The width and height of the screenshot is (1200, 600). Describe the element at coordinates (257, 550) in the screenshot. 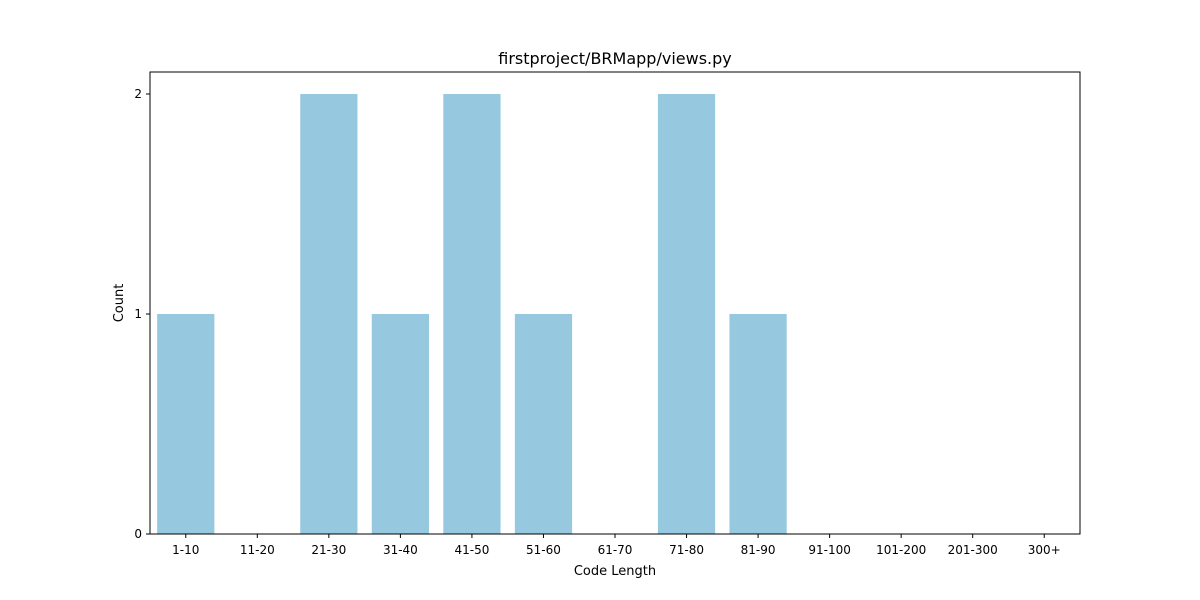

I see `x-tick-label: 11-20` at that location.